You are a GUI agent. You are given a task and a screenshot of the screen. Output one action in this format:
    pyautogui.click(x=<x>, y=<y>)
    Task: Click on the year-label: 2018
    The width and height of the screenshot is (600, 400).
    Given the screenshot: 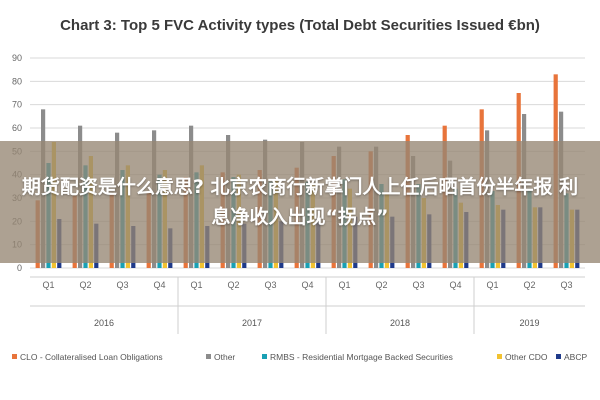 What is the action you would take?
    pyautogui.click(x=400, y=323)
    